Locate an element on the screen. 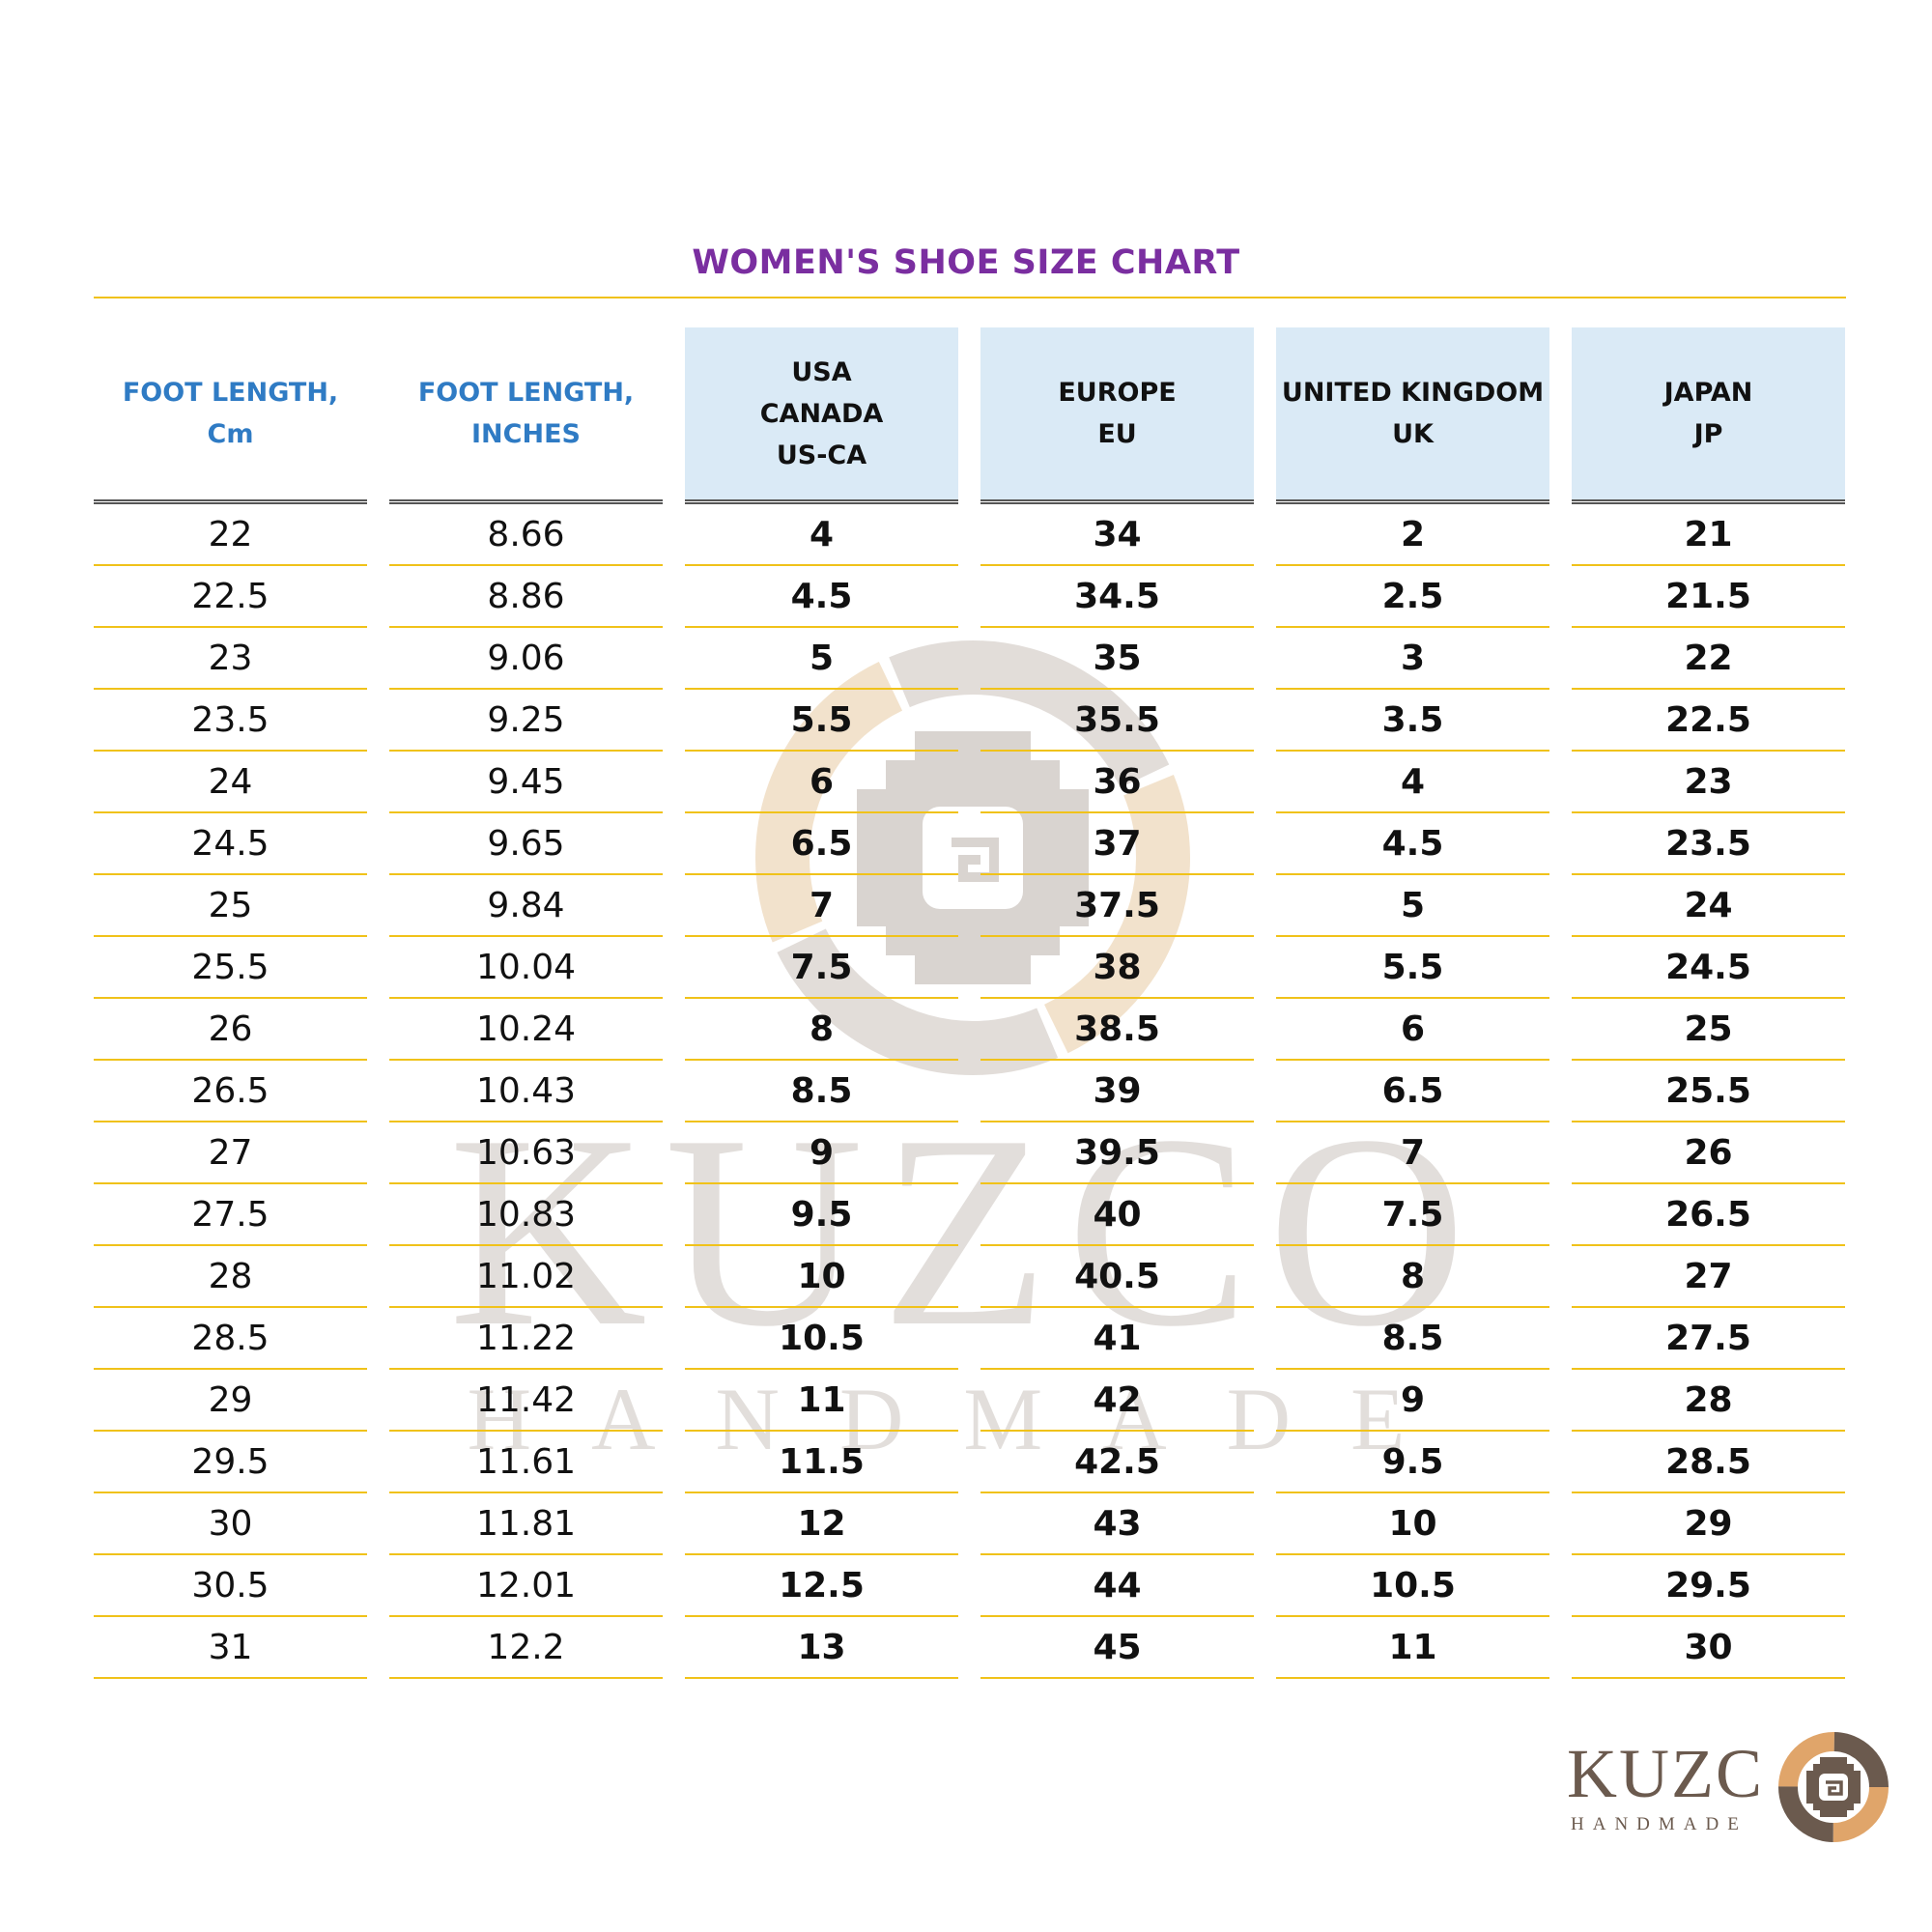 Image resolution: width=1932 pixels, height=1932 pixels. table-cell: 12 is located at coordinates (821, 1524).